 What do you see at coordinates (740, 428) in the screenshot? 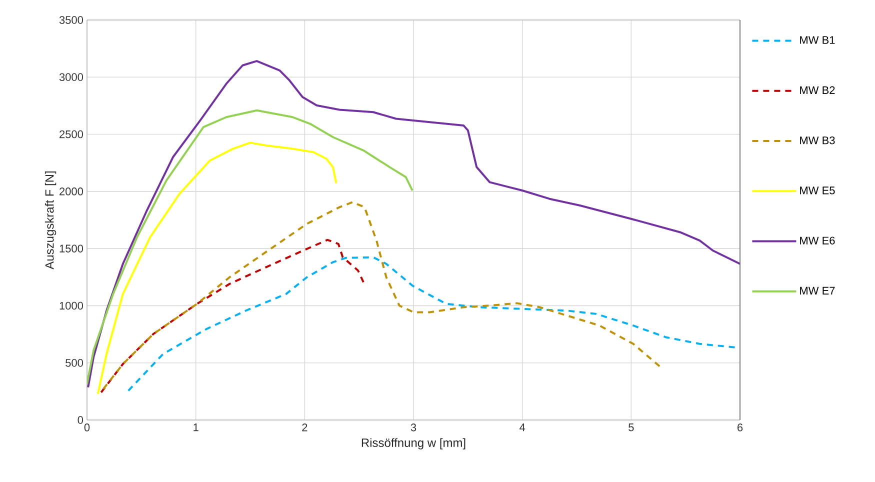
I see `x-tick-label: 6` at bounding box center [740, 428].